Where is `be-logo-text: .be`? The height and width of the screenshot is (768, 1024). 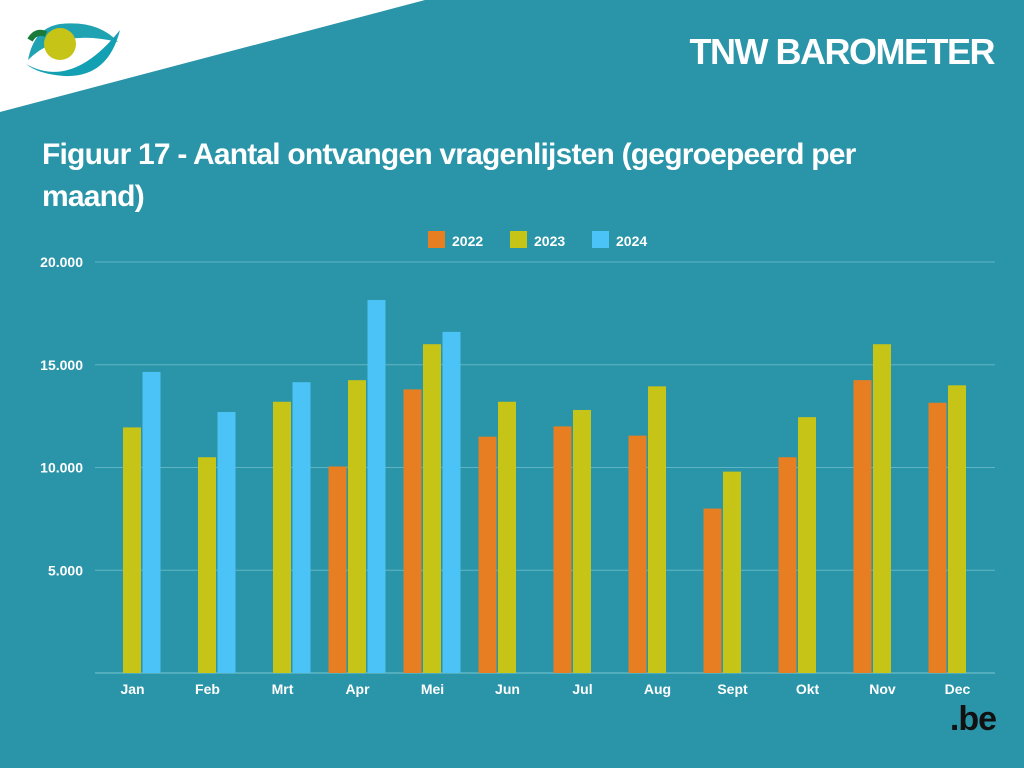
be-logo-text: .be is located at coordinates (973, 719).